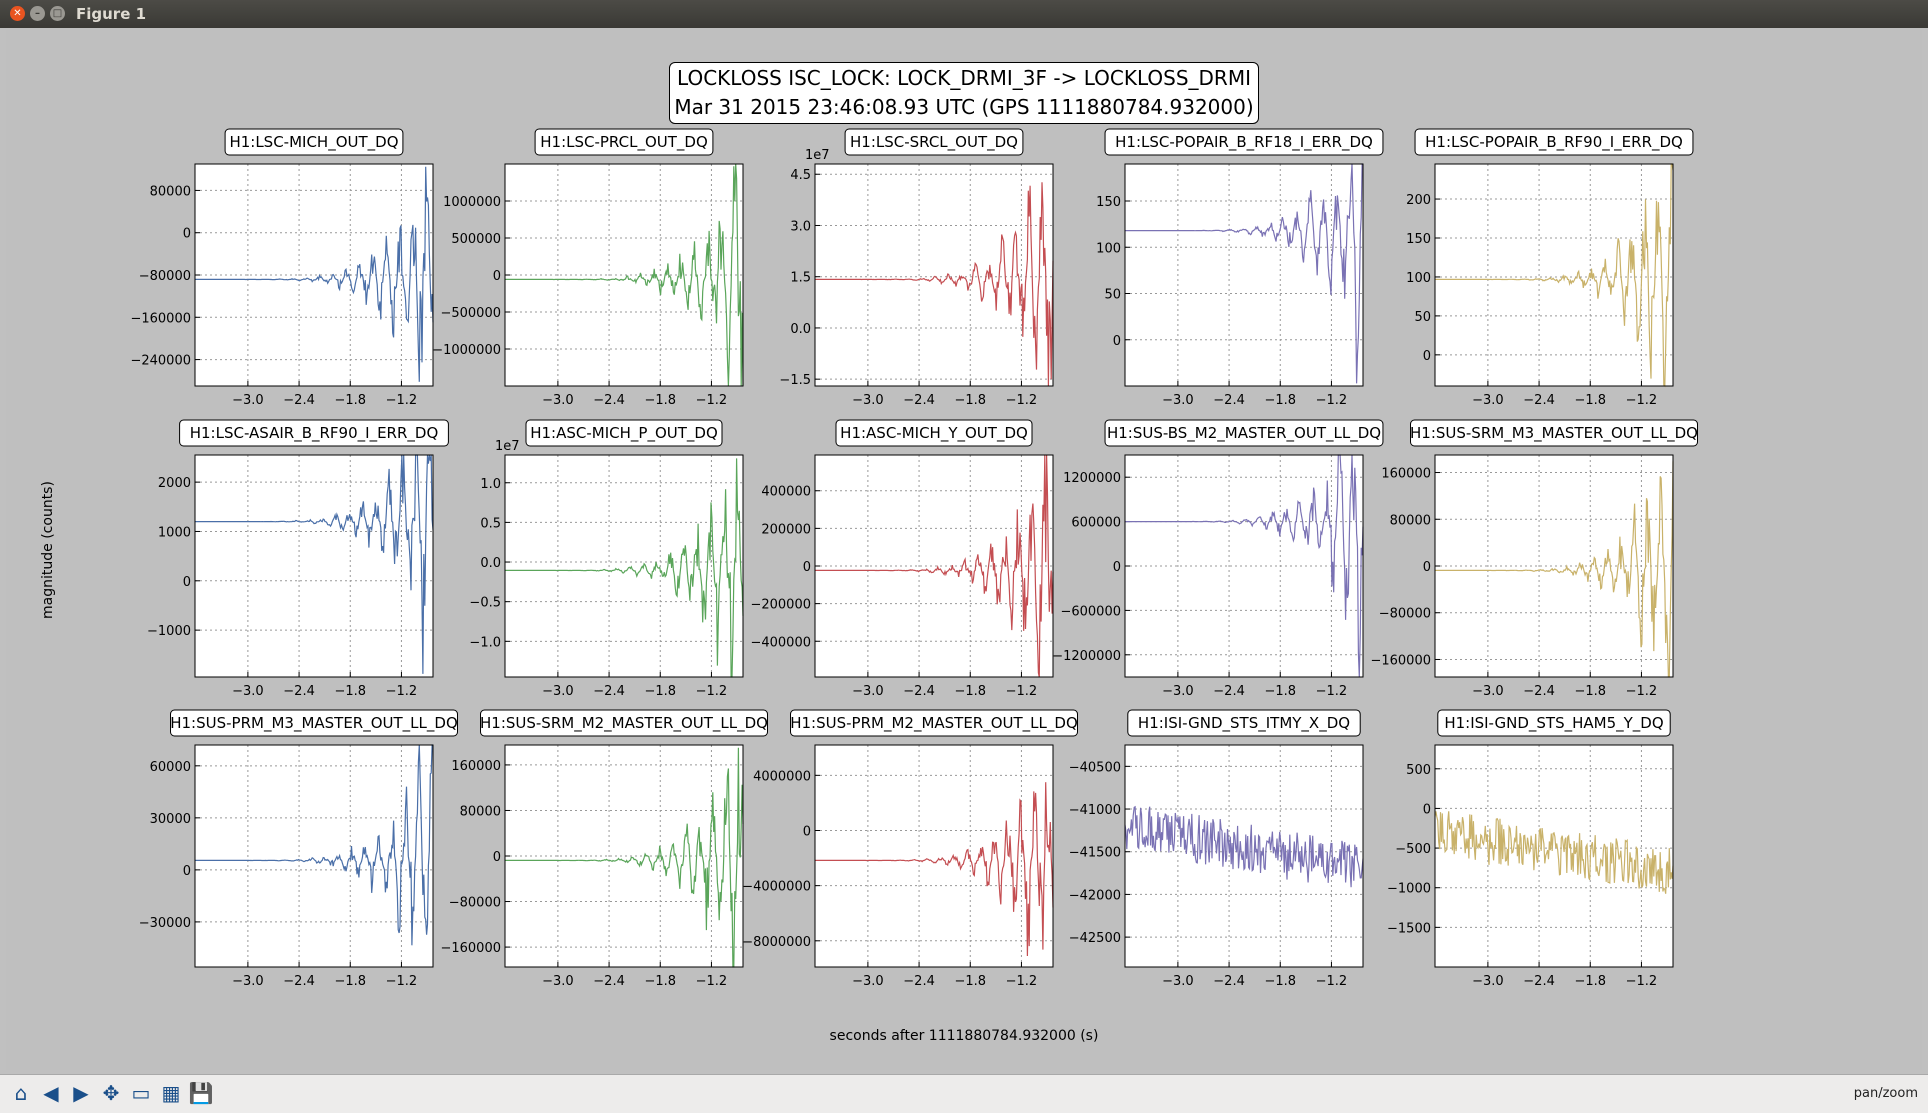 The image size is (1928, 1113). Describe the element at coordinates (51, 1093) in the screenshot. I see `back-button: ◀` at that location.